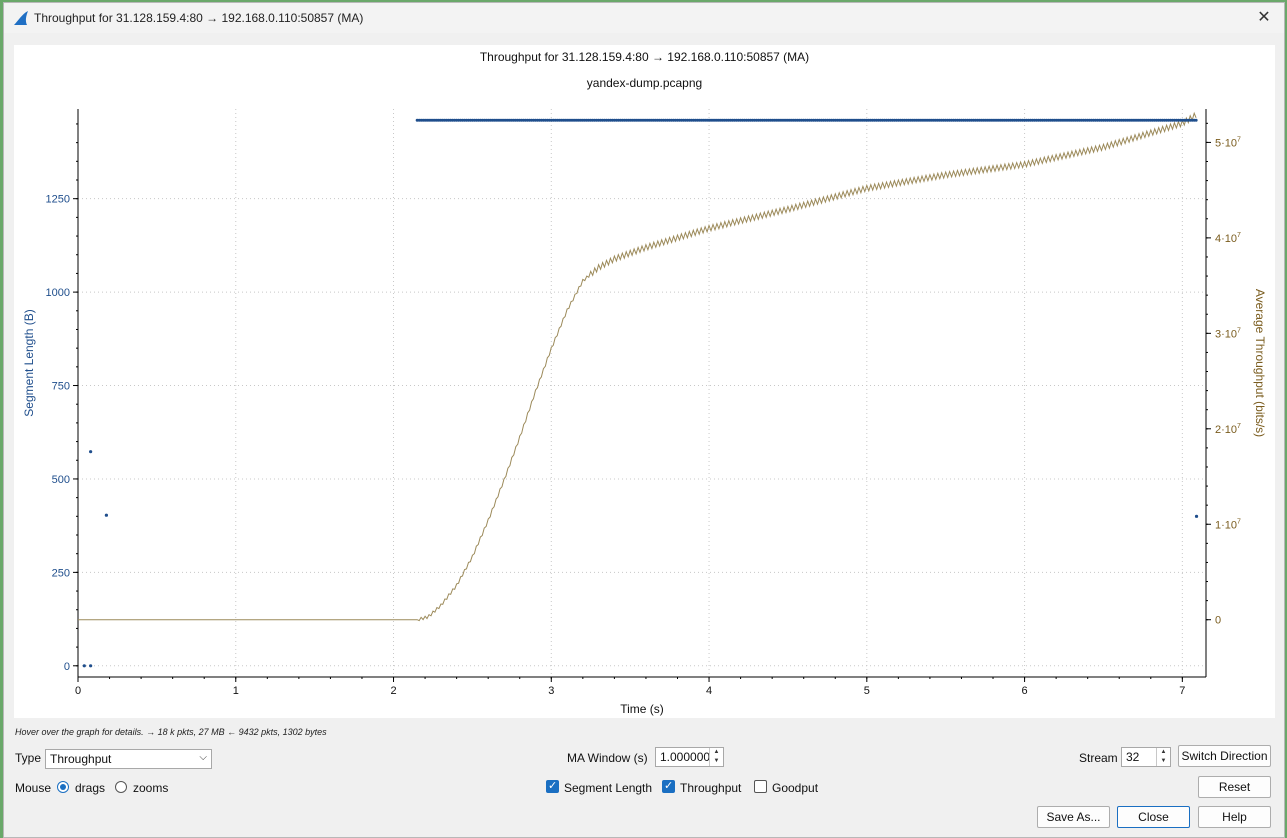  Describe the element at coordinates (1153, 817) in the screenshot. I see `close-button: Close` at that location.